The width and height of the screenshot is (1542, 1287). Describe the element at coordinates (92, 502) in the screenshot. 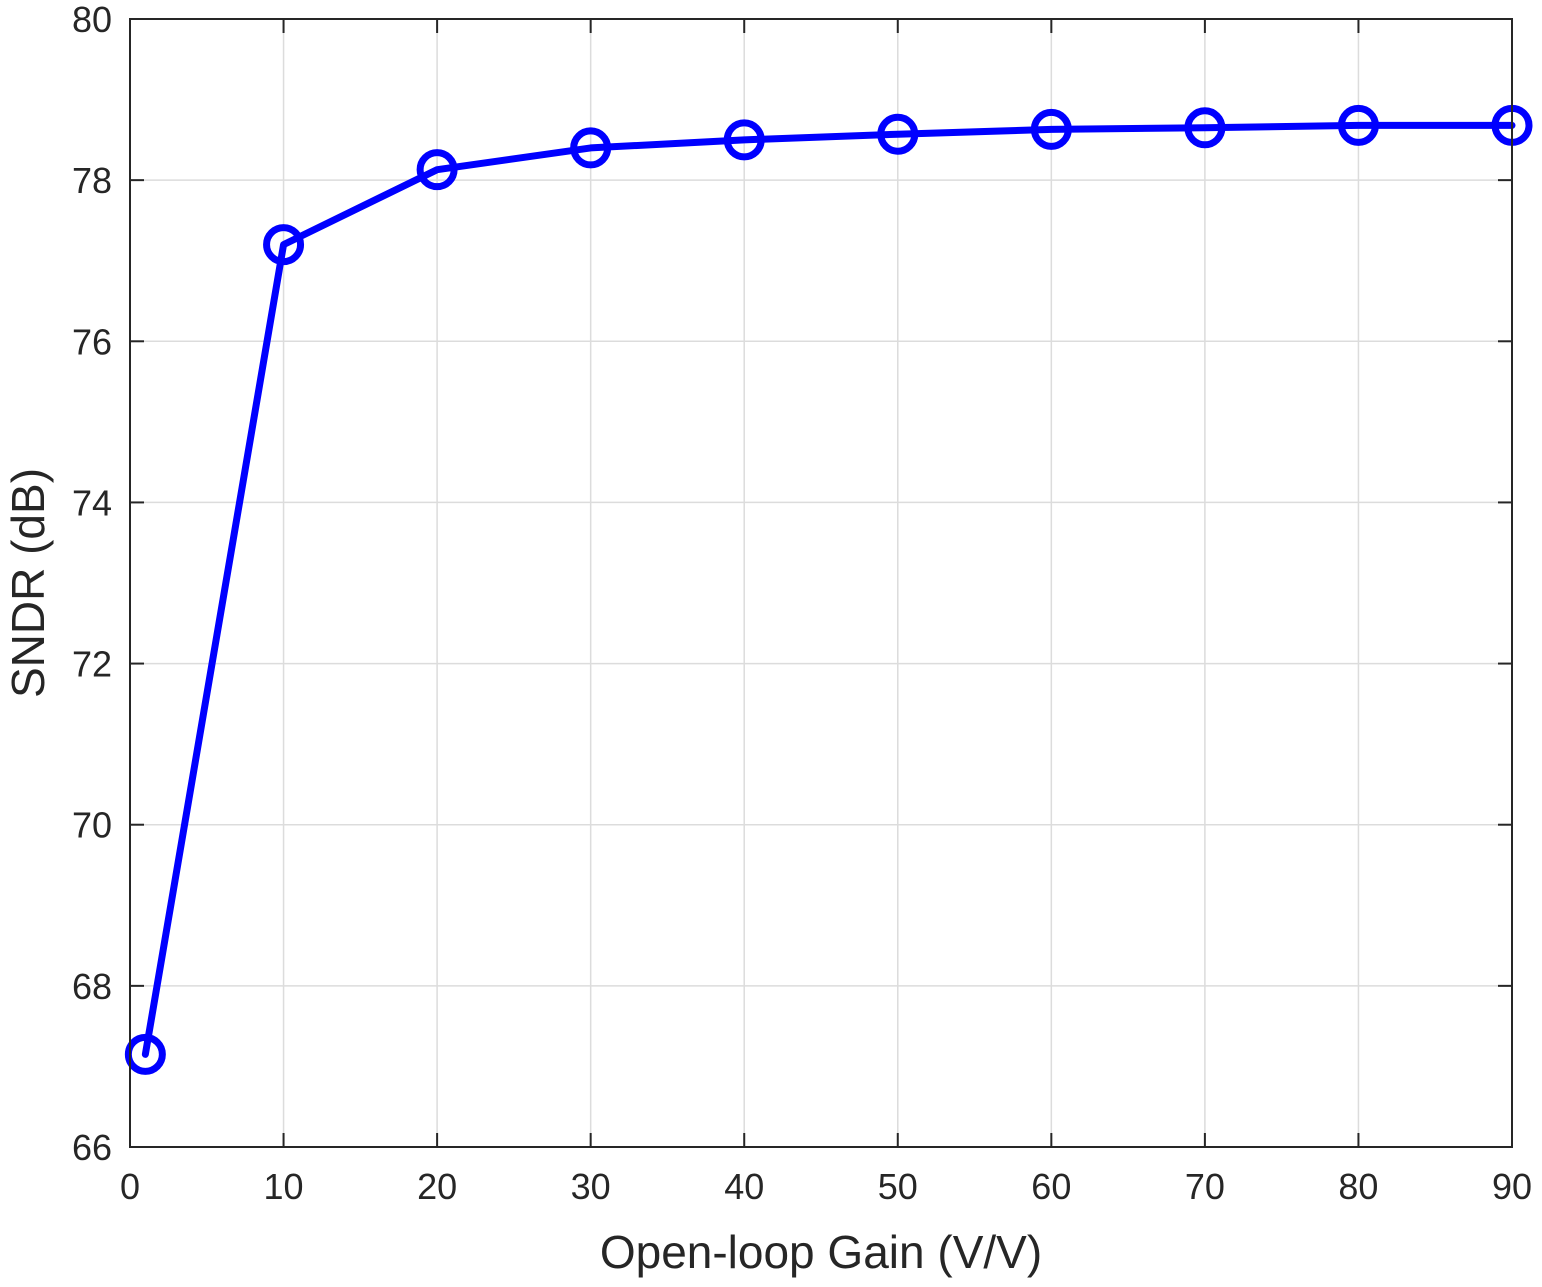

I see `y-tick-label: 74` at that location.